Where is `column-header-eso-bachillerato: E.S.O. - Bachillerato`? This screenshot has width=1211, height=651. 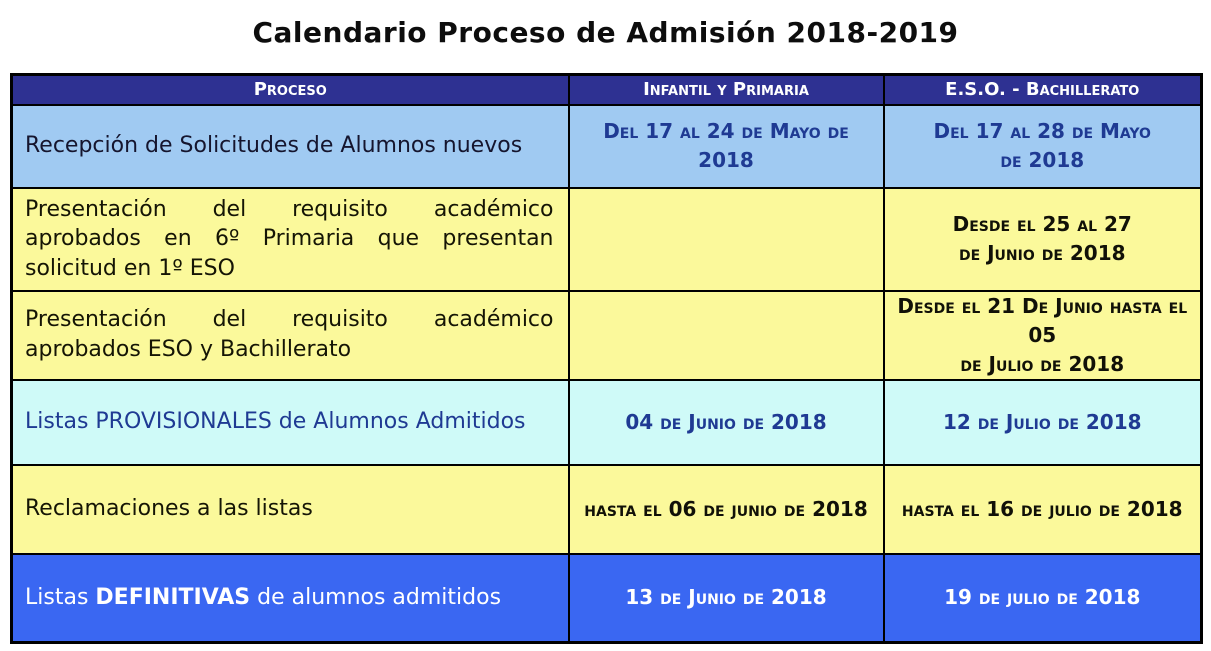
column-header-eso-bachillerato: E.S.O. - Bachillerato is located at coordinates (1042, 89).